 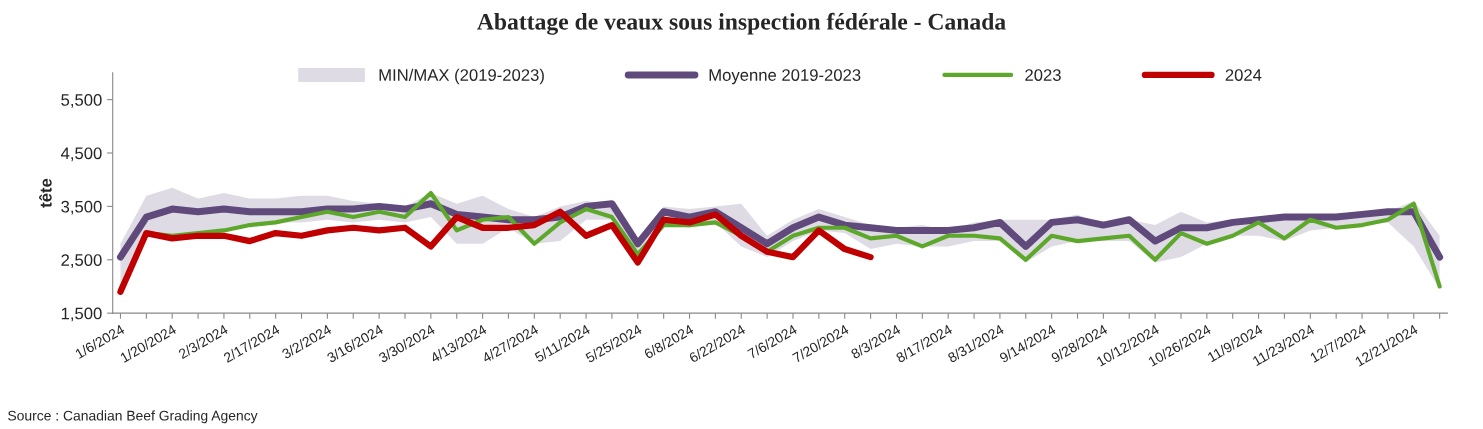 What do you see at coordinates (81, 154) in the screenshot?
I see `y-tick-label: 4,500` at bounding box center [81, 154].